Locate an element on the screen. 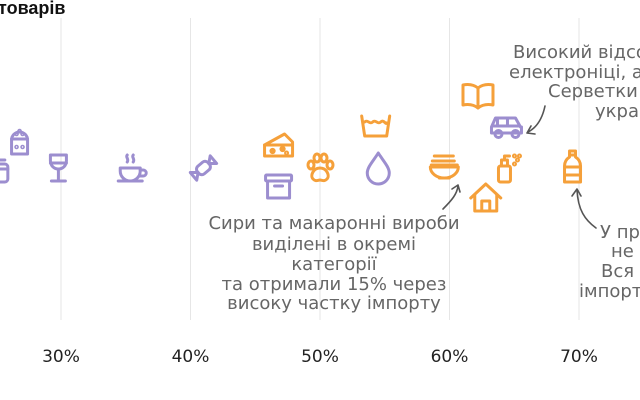 This screenshot has height=400, width=640. x-tick-label: 70% is located at coordinates (579, 357).